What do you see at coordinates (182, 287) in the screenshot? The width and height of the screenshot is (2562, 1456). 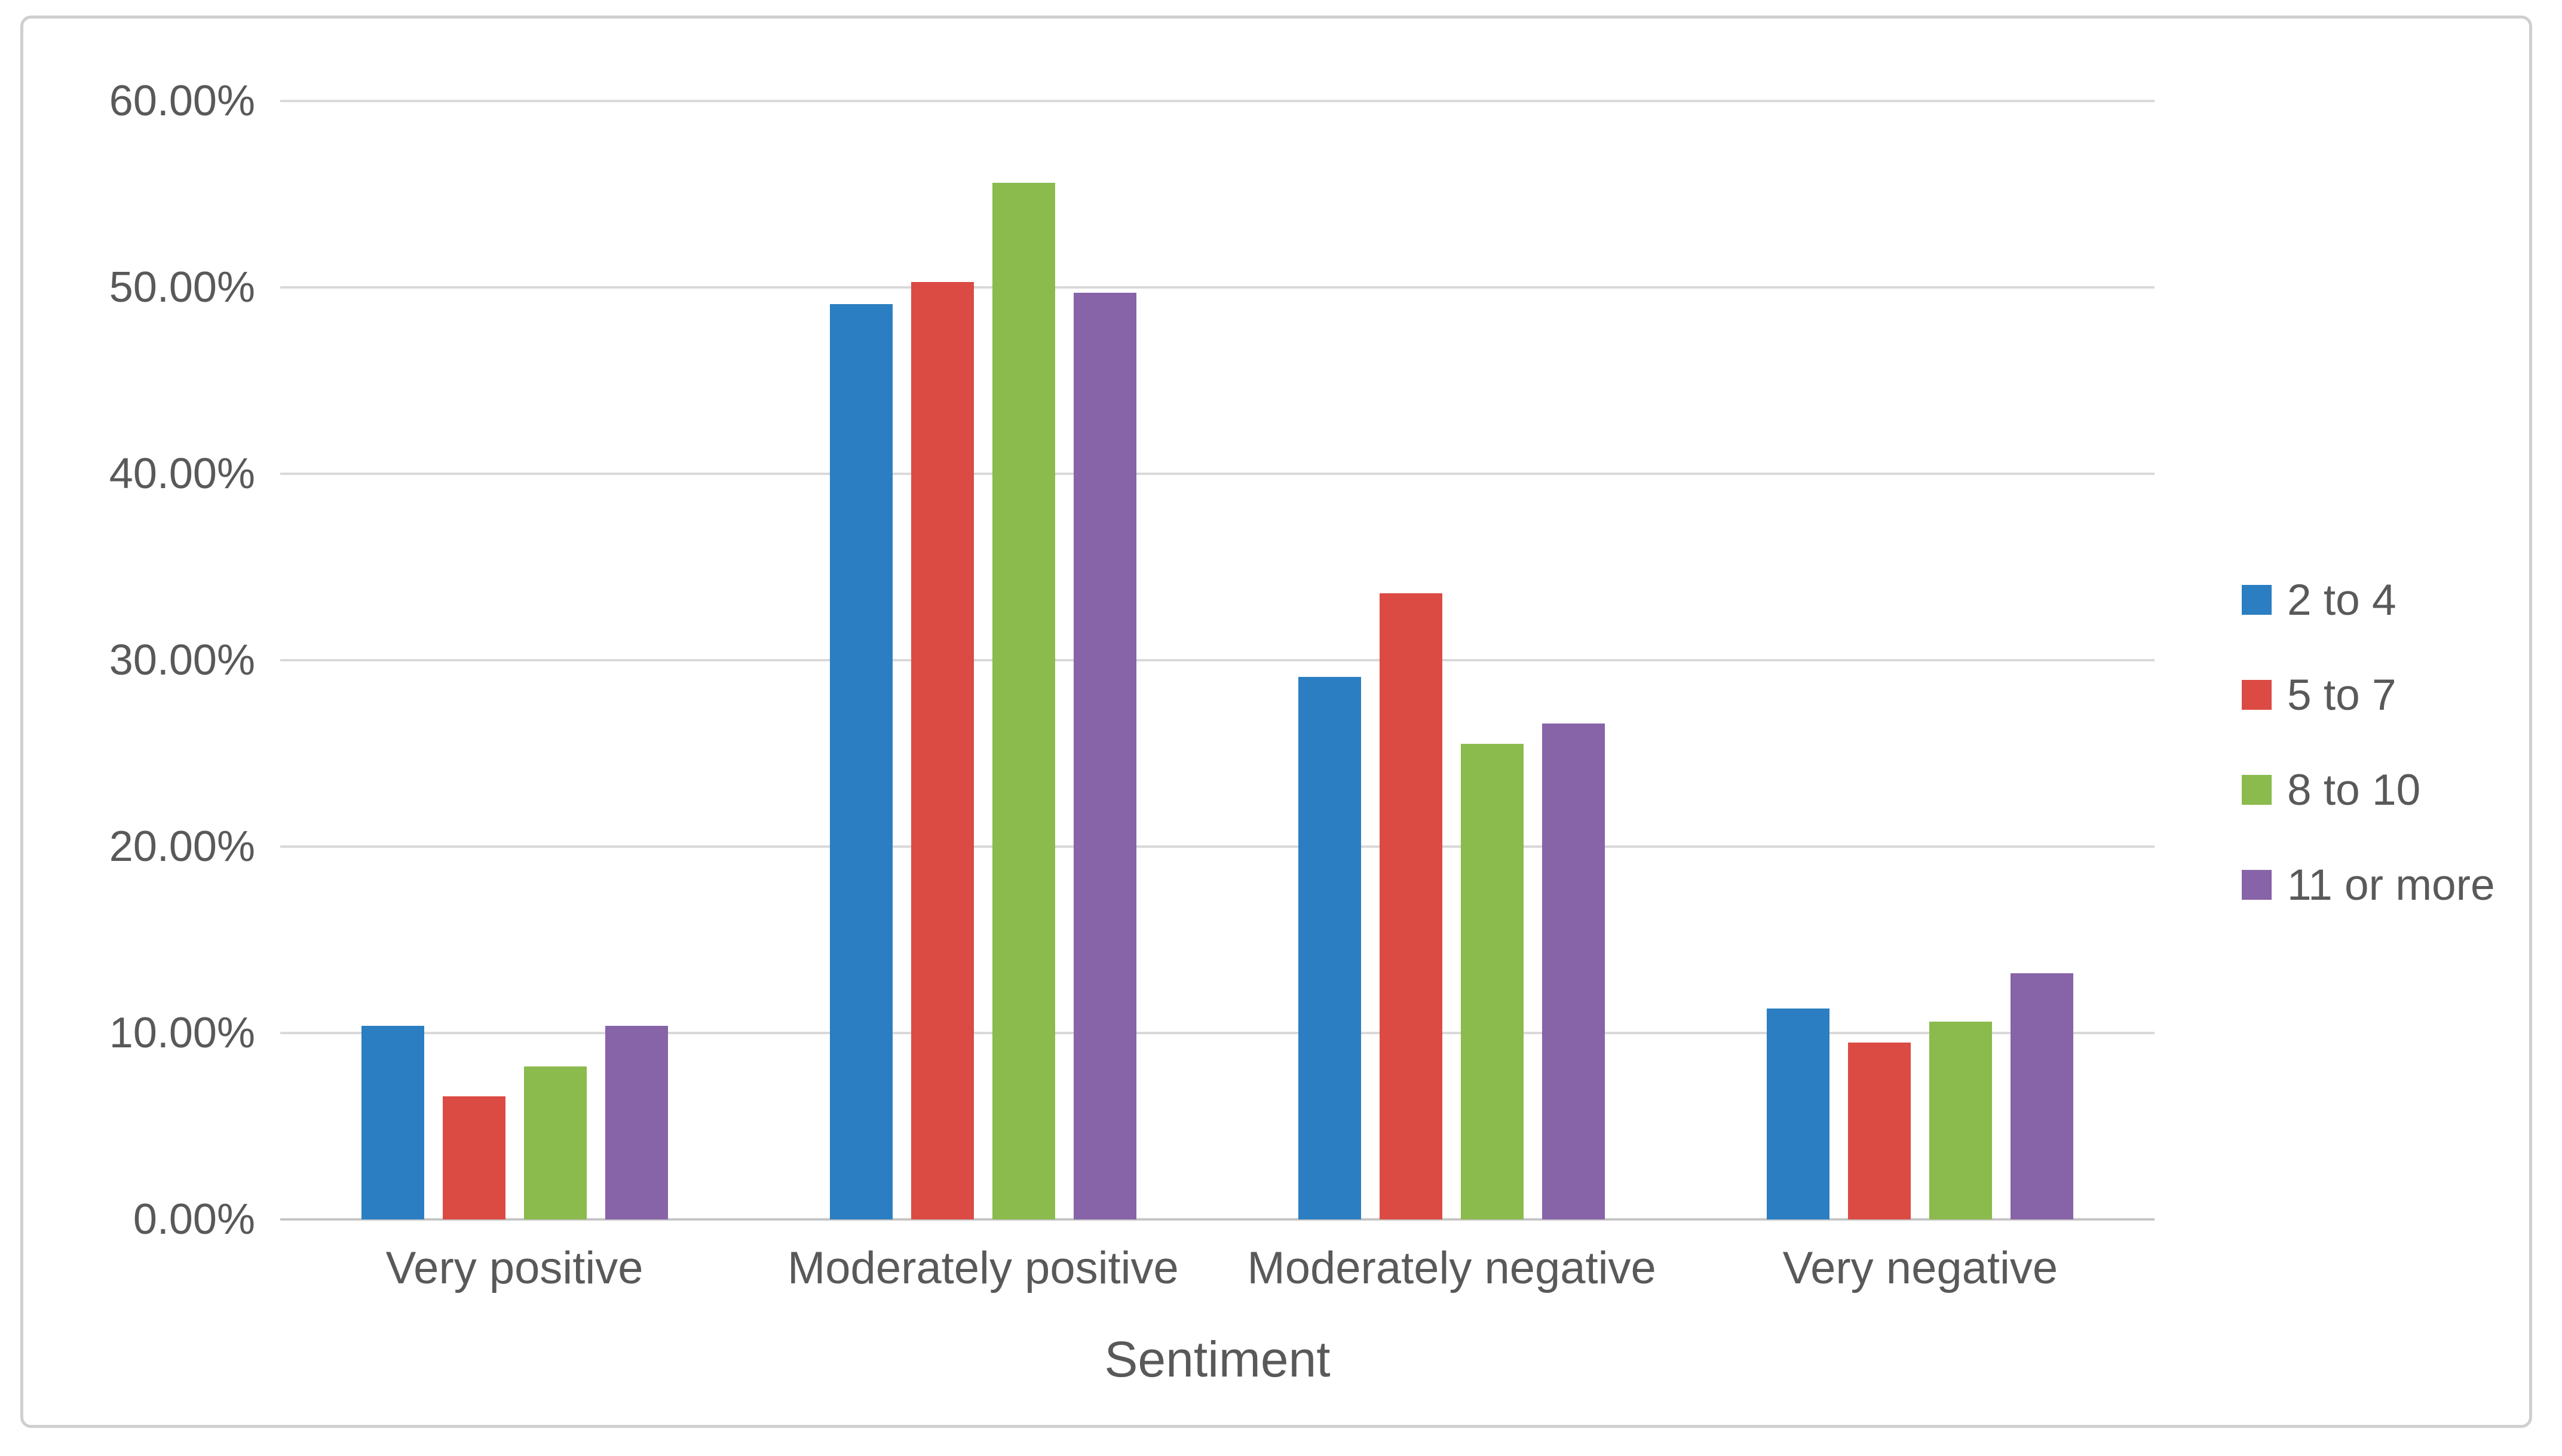 I see `y-tick-label-50: 50.00%` at bounding box center [182, 287].